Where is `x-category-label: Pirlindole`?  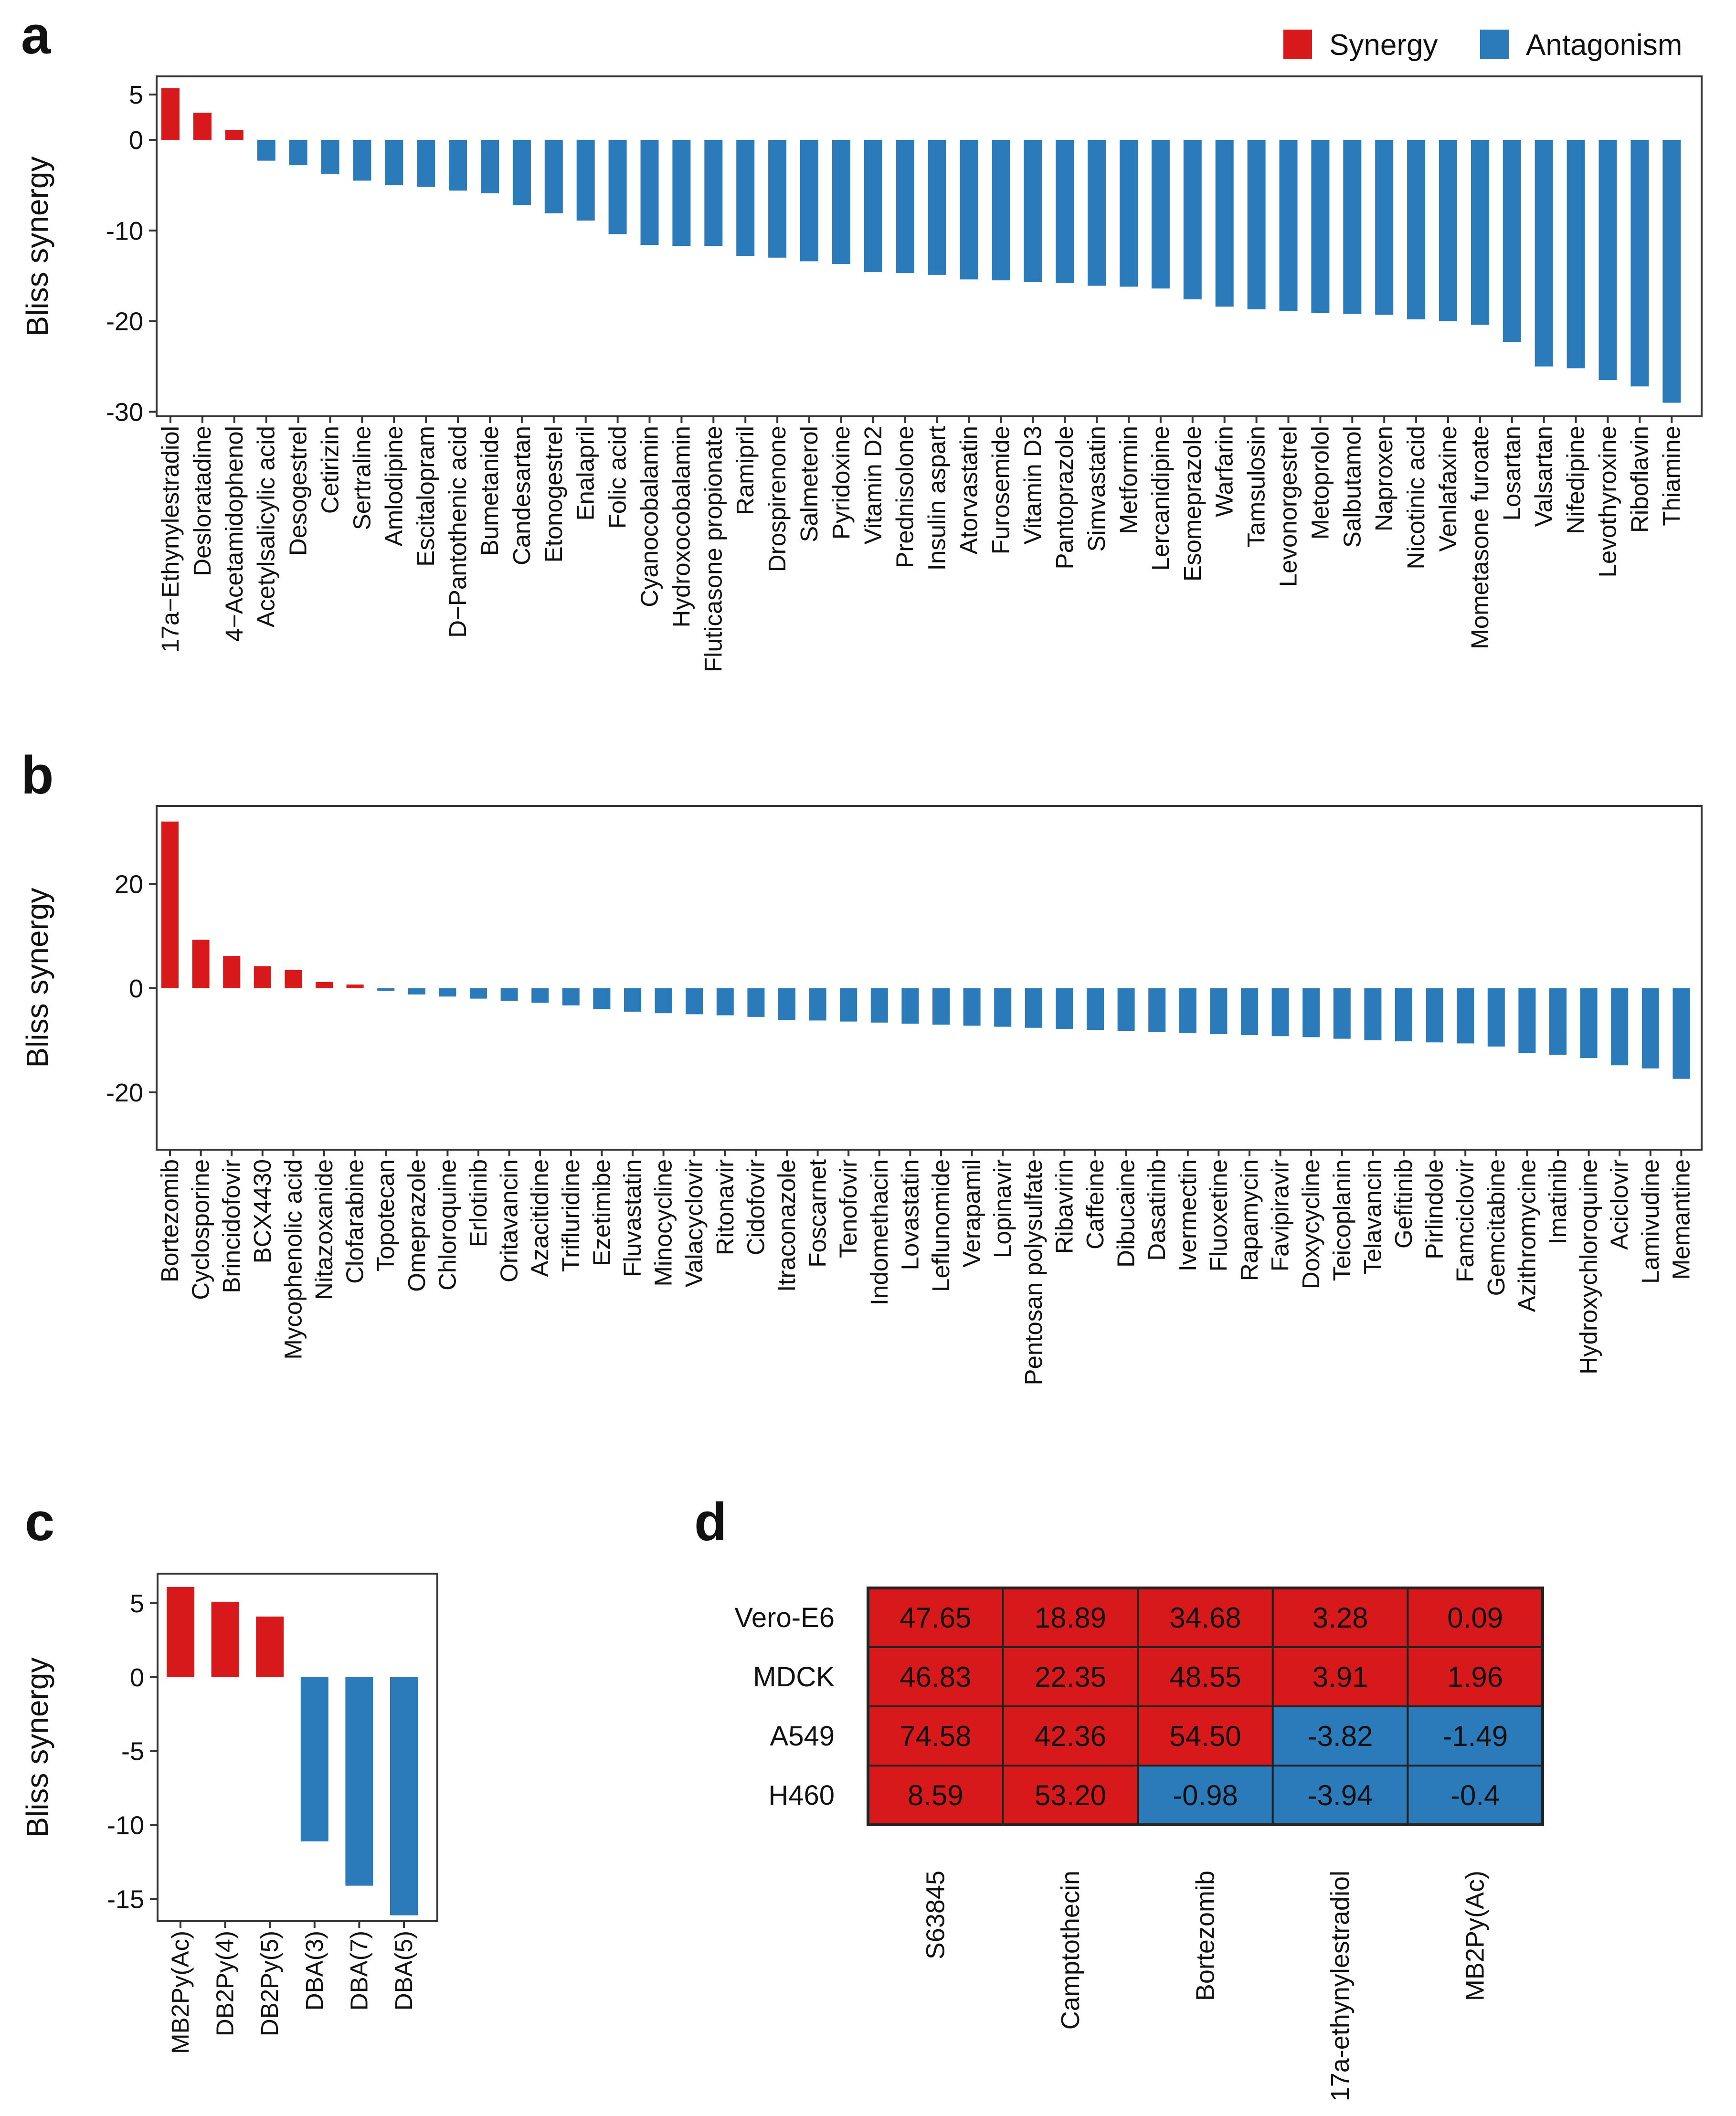
x-category-label: Pirlindole is located at coordinates (1434, 1209).